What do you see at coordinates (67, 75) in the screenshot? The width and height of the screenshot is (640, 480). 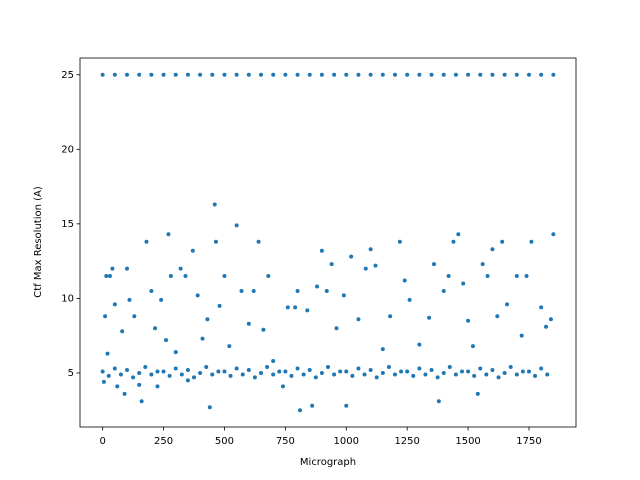 I see `y-tick-label: 25` at bounding box center [67, 75].